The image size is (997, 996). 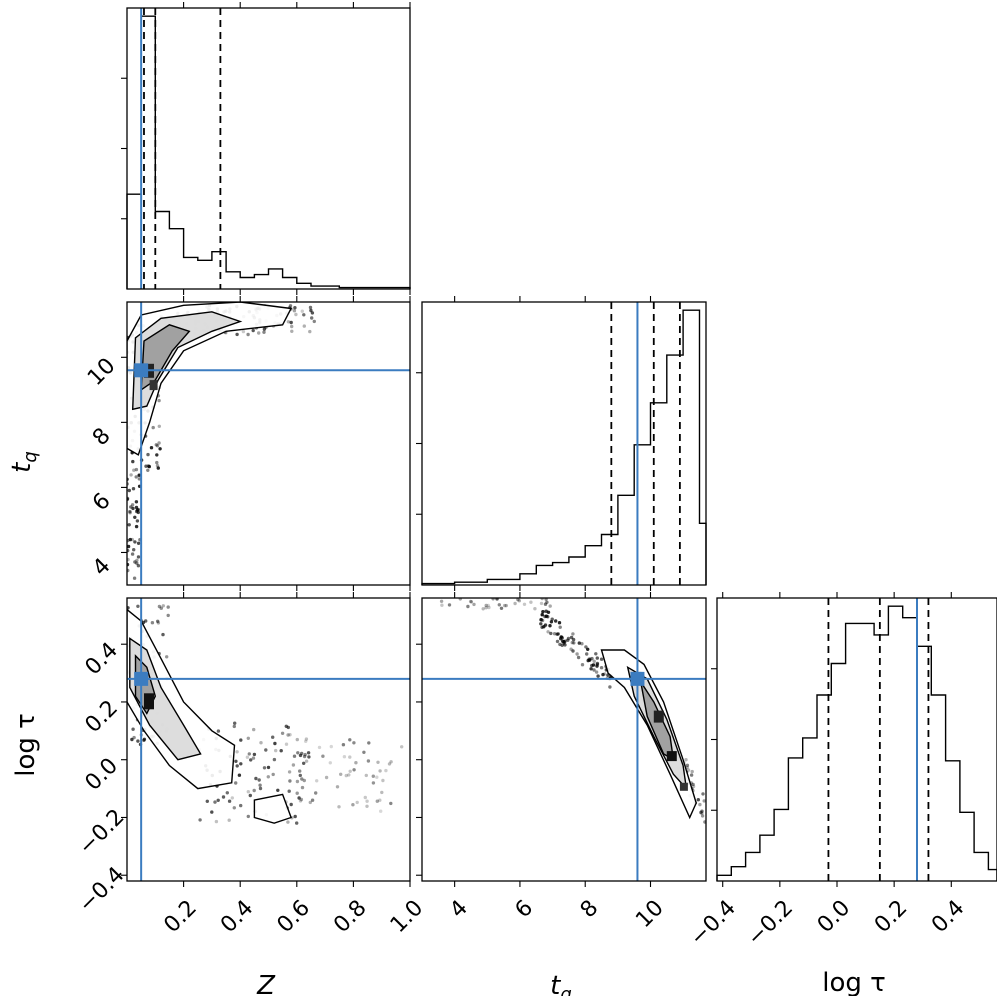 I want to click on x-tick-label-Z: 0.4, so click(x=237, y=917).